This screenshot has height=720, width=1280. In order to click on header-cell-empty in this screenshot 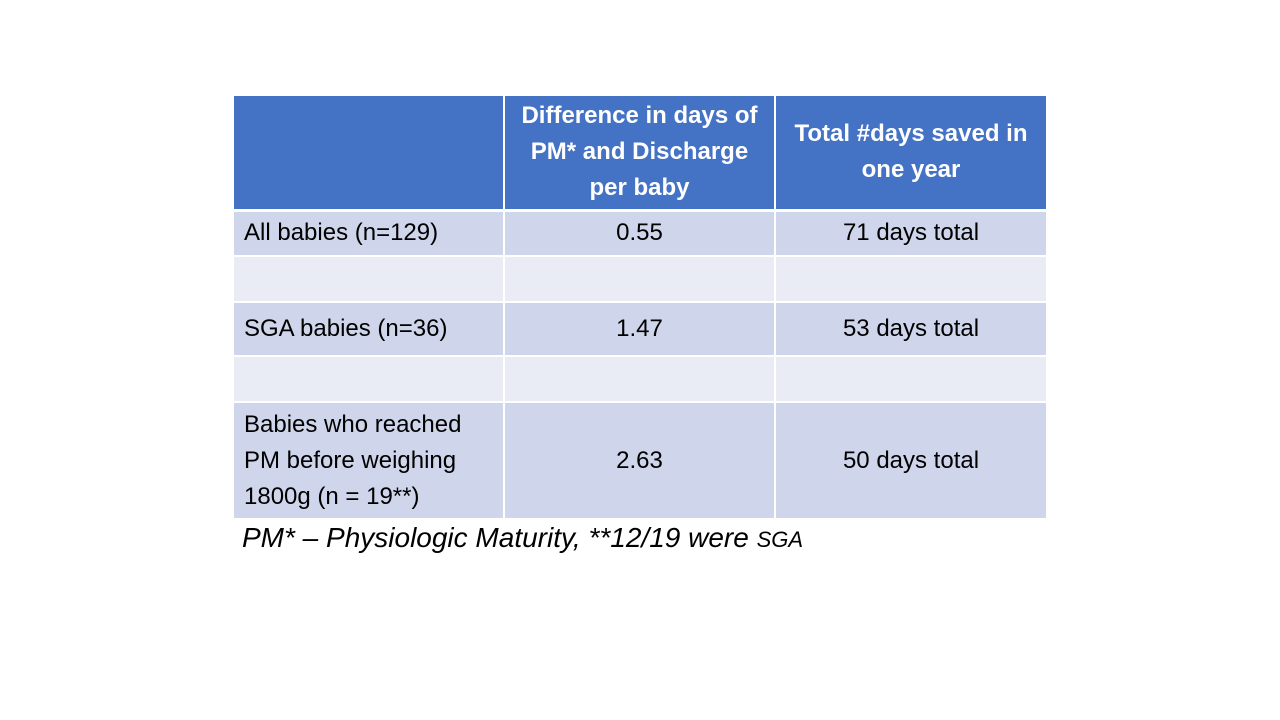, I will do `click(369, 153)`.